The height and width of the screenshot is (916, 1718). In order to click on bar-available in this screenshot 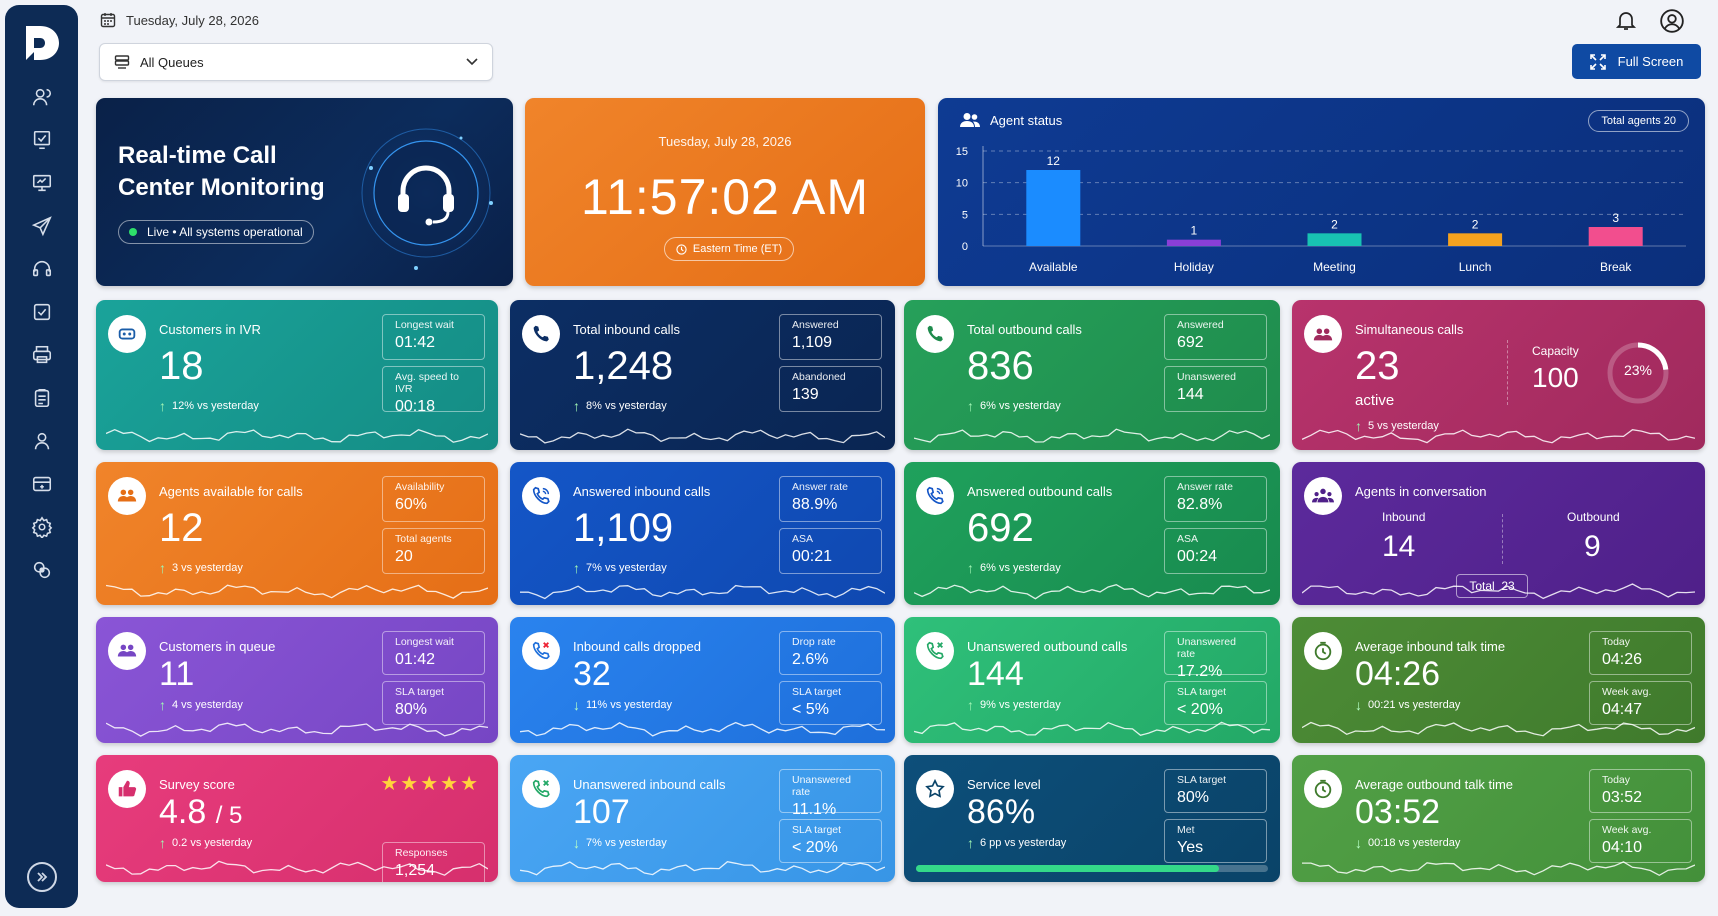, I will do `click(1053, 208)`.